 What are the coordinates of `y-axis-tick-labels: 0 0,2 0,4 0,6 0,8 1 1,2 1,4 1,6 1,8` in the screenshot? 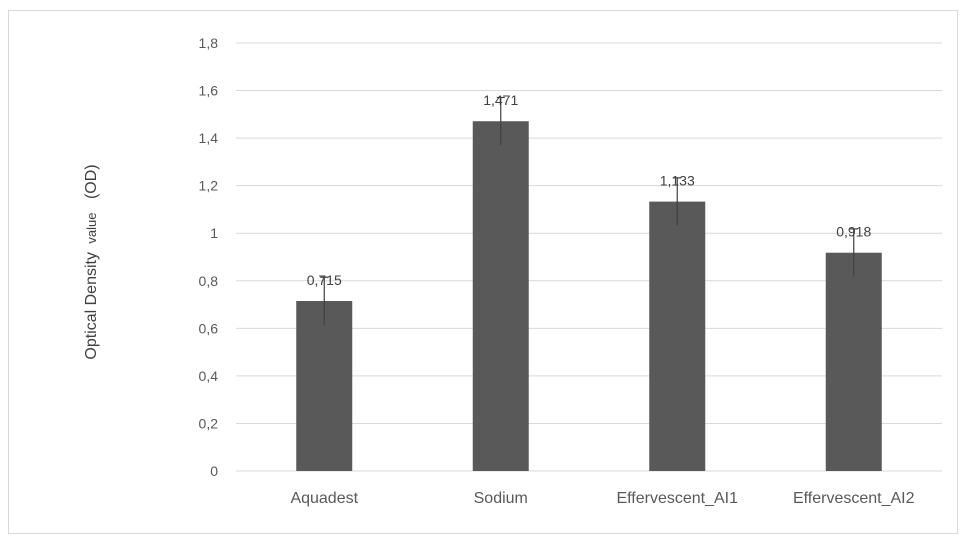 It's located at (209, 257).